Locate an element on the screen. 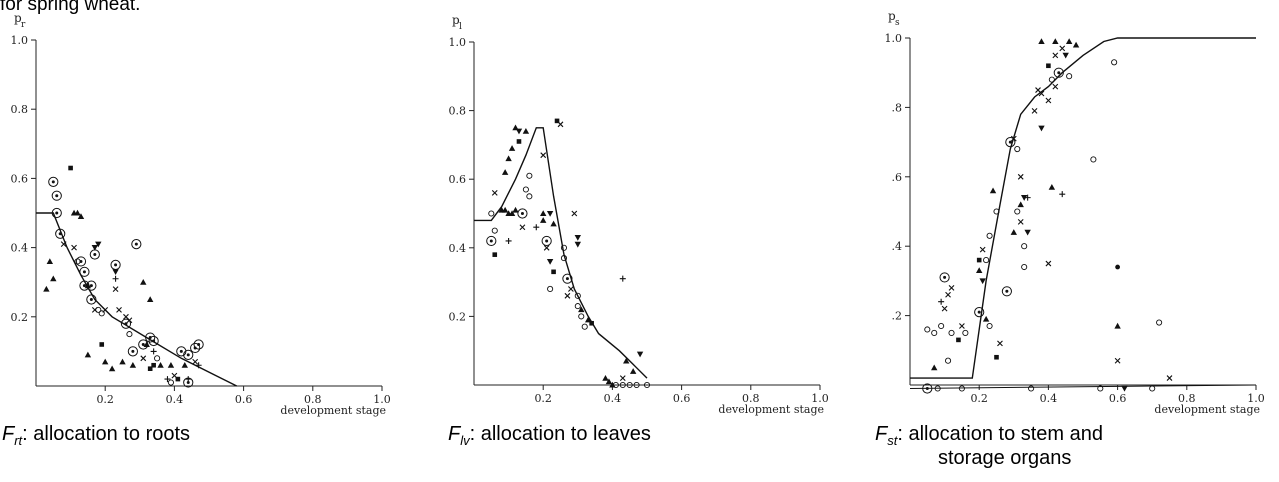 The height and width of the screenshot is (482, 1279). y-tick-label: 0.6 is located at coordinates (458, 179).